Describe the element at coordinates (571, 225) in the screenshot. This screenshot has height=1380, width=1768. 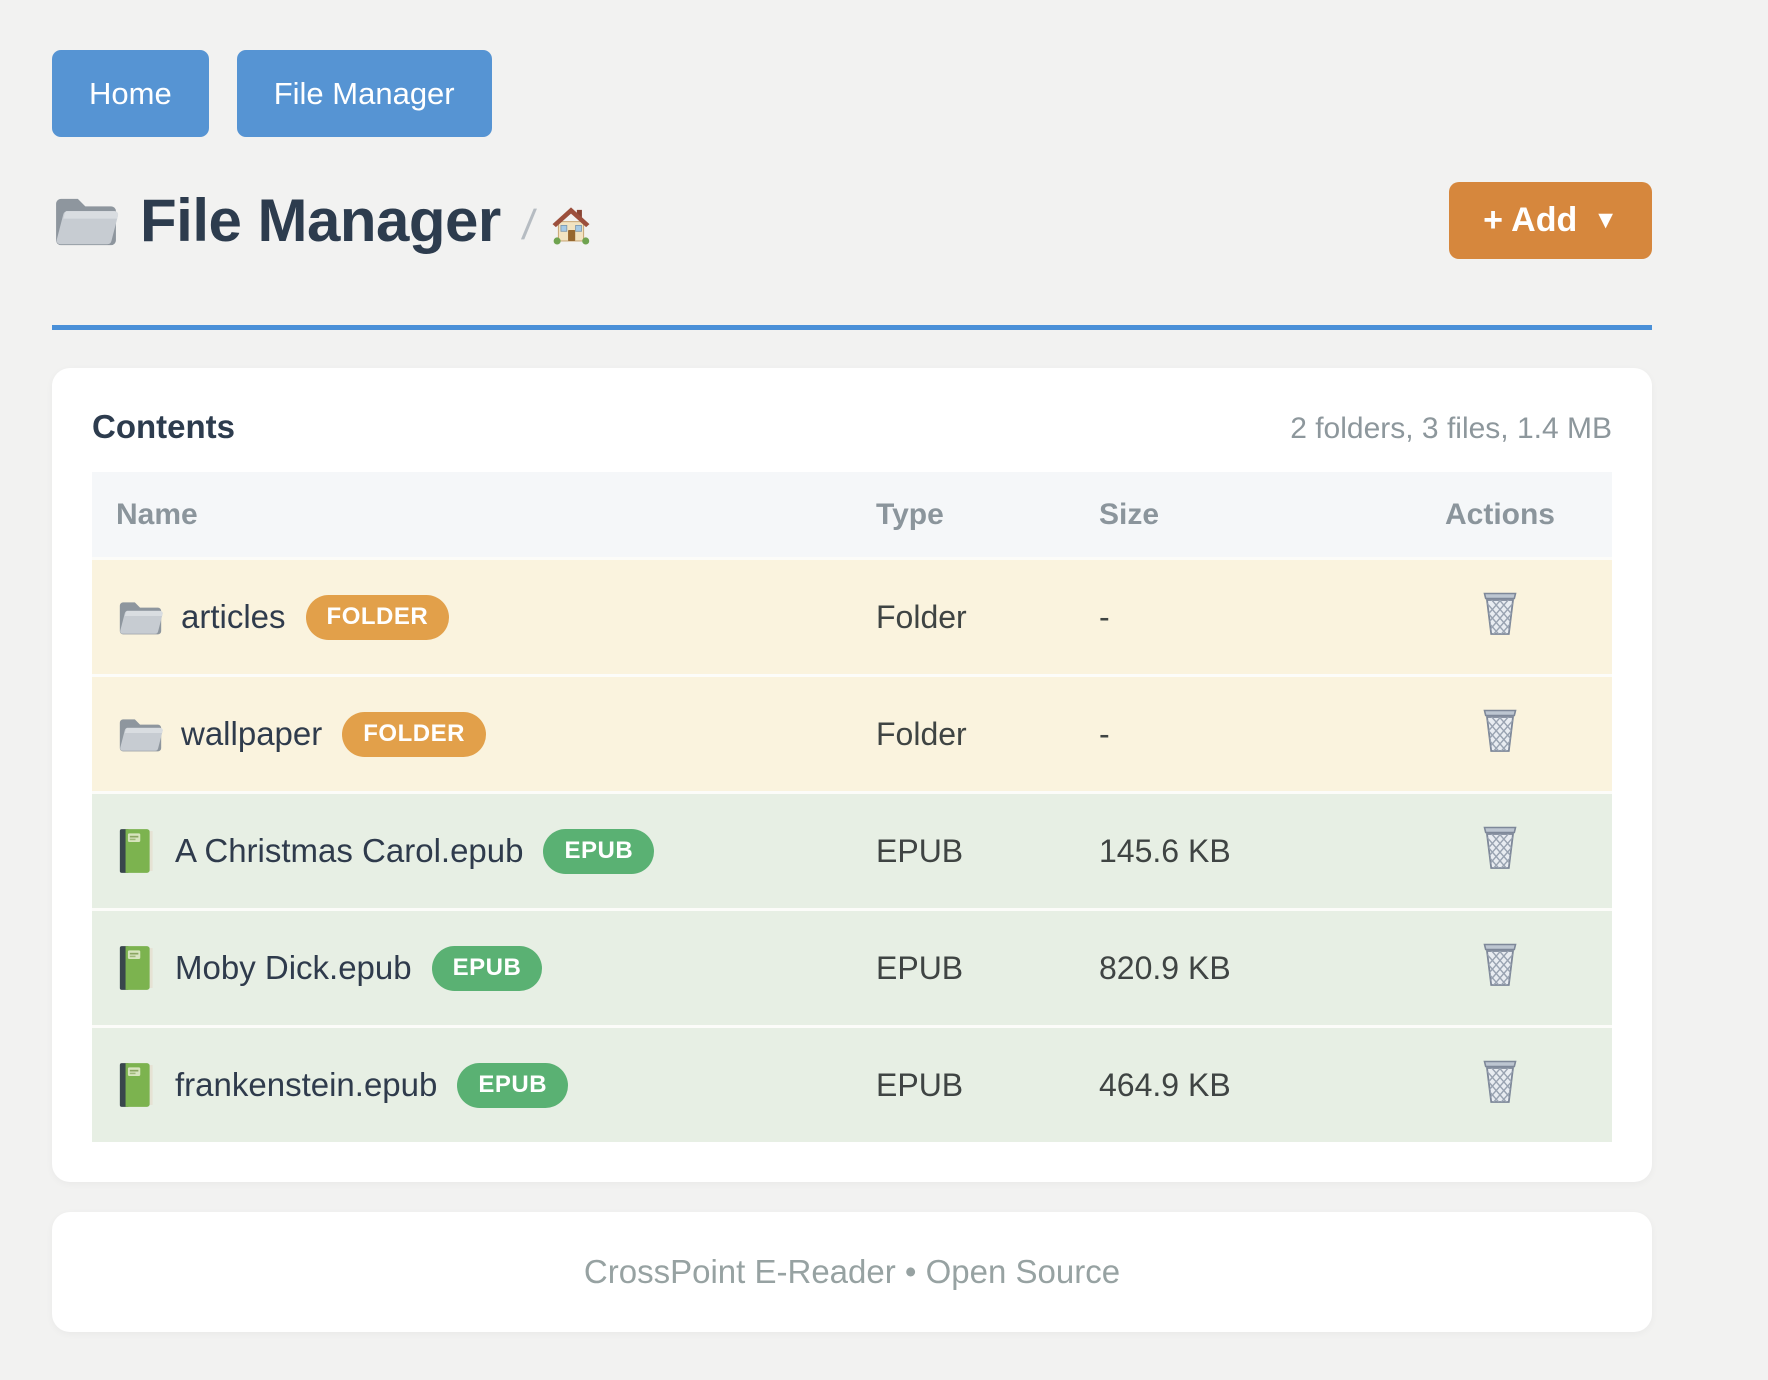
I see `house-icon` at that location.